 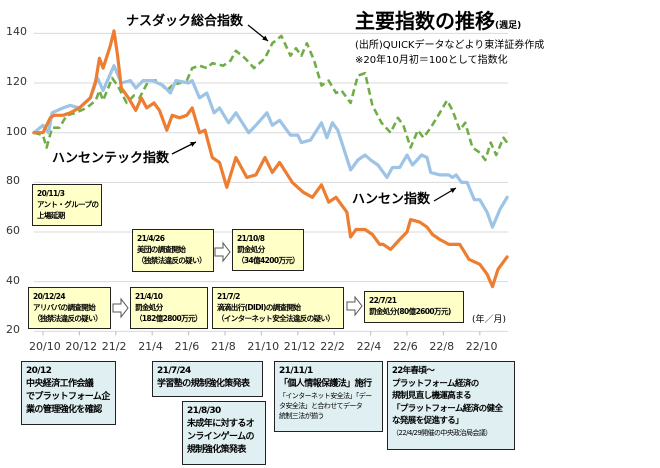 I want to click on x-tick-label: 22/10, so click(x=481, y=346).